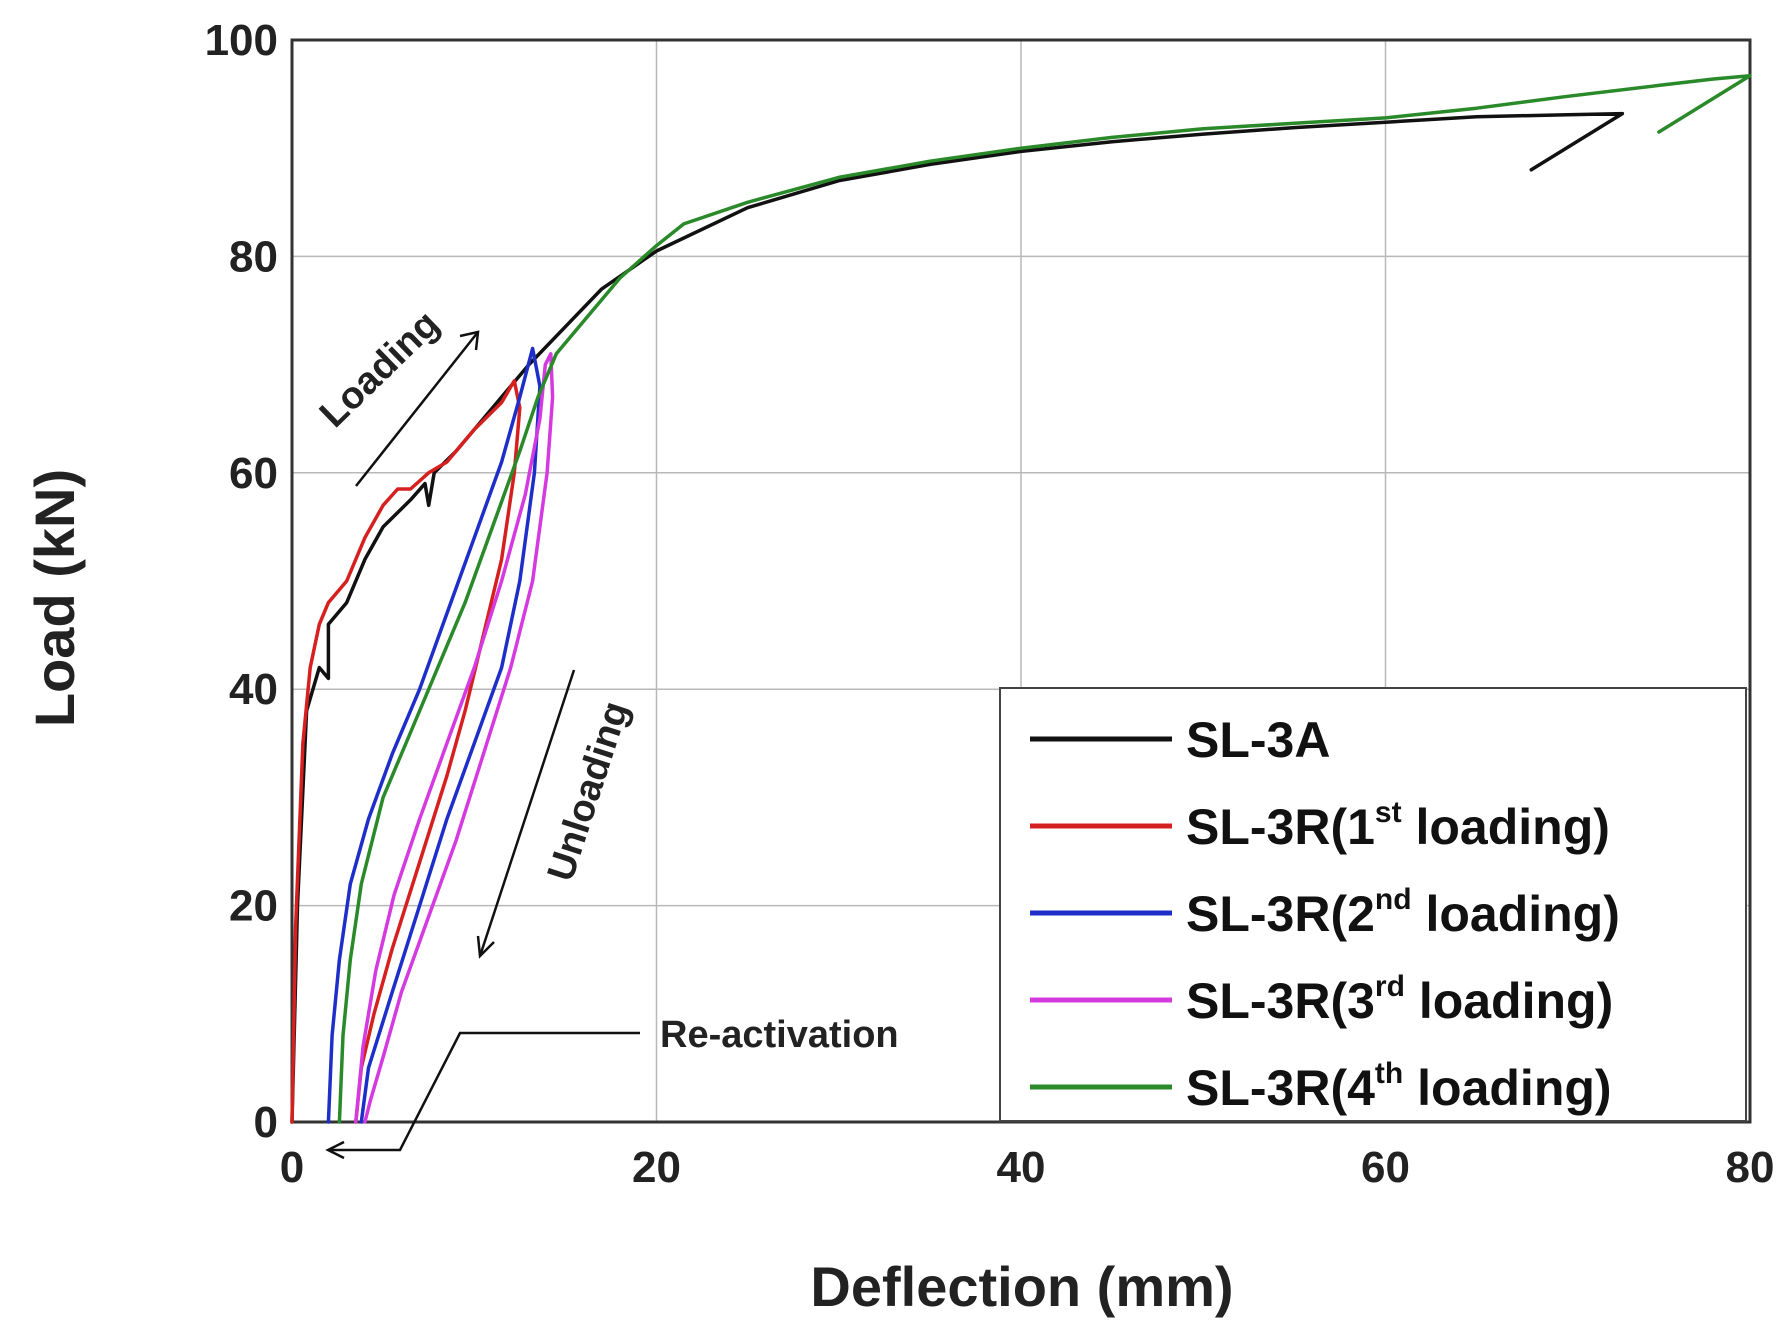 The height and width of the screenshot is (1338, 1790). Describe the element at coordinates (1021, 1286) in the screenshot. I see `x-axis-title: Deflection (mm)` at that location.